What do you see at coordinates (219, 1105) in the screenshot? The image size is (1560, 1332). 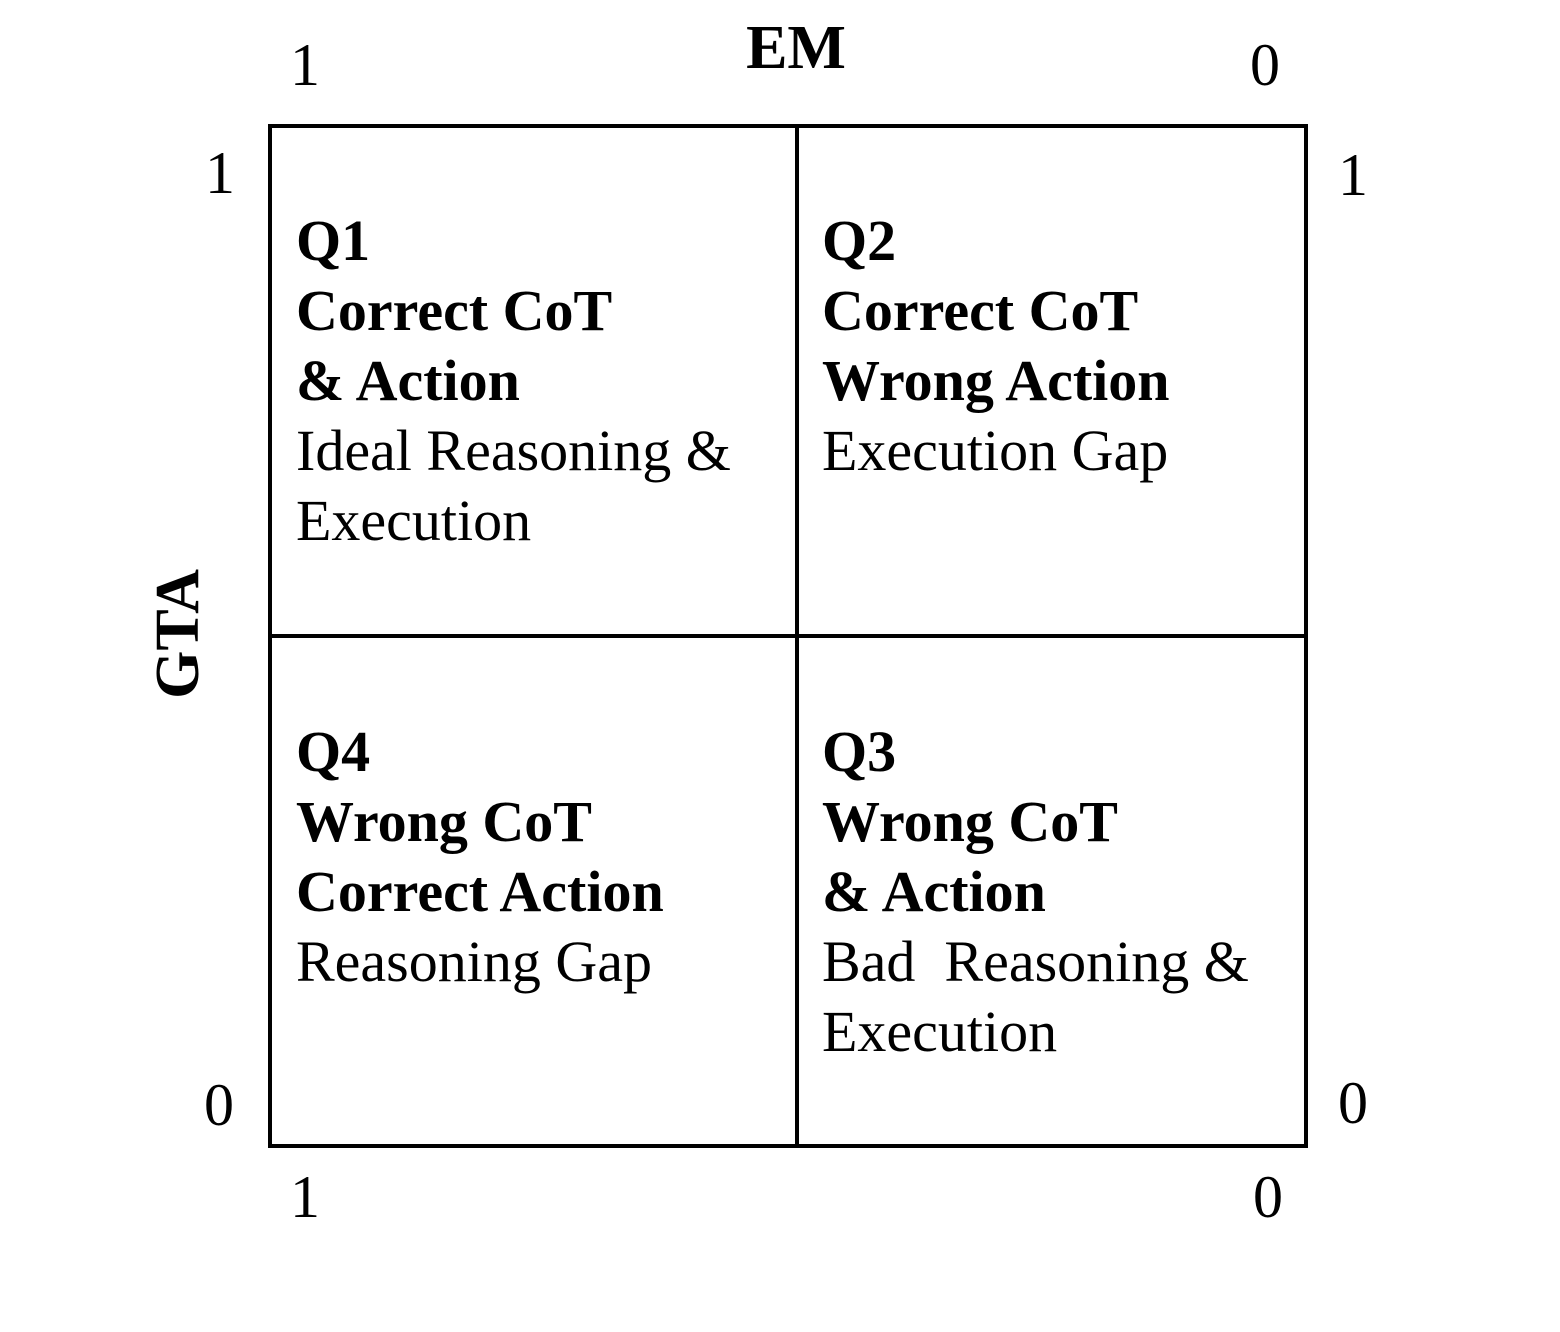 I see `gta-tick-0: 0` at bounding box center [219, 1105].